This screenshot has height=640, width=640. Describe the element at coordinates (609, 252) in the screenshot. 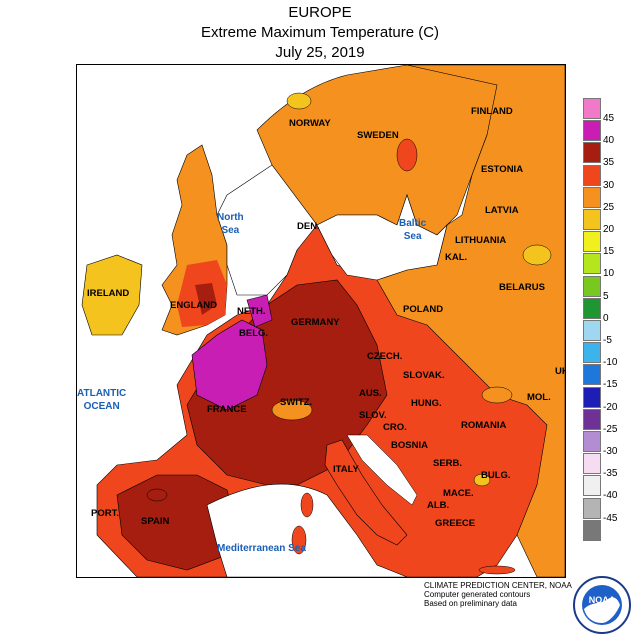

I see `legend-value: 15` at that location.